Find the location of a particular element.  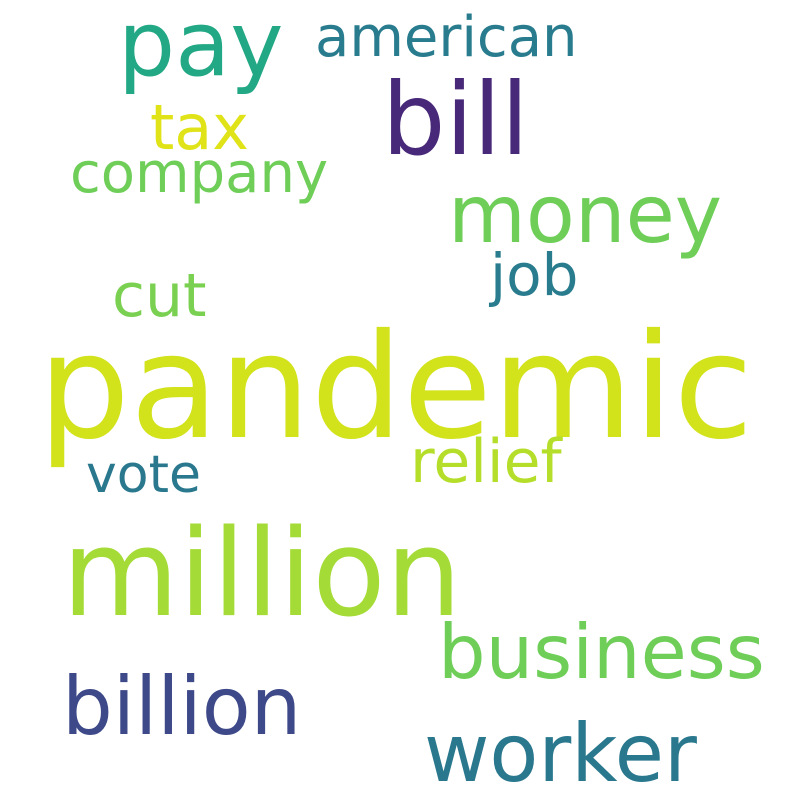

word-cut: cut is located at coordinates (159, 296).